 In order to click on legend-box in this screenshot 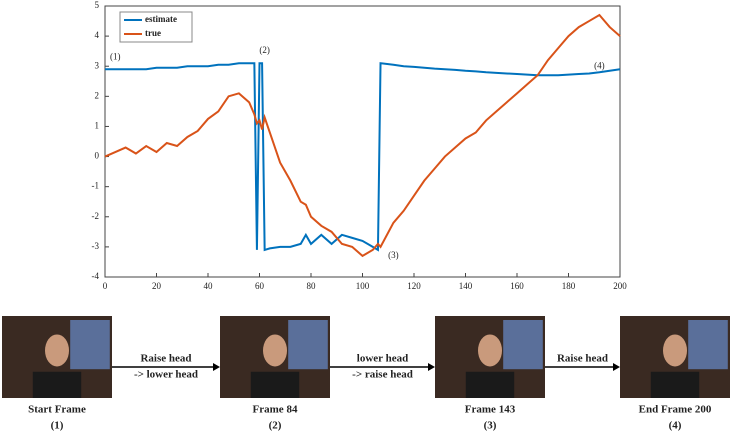, I will do `click(156, 27)`.